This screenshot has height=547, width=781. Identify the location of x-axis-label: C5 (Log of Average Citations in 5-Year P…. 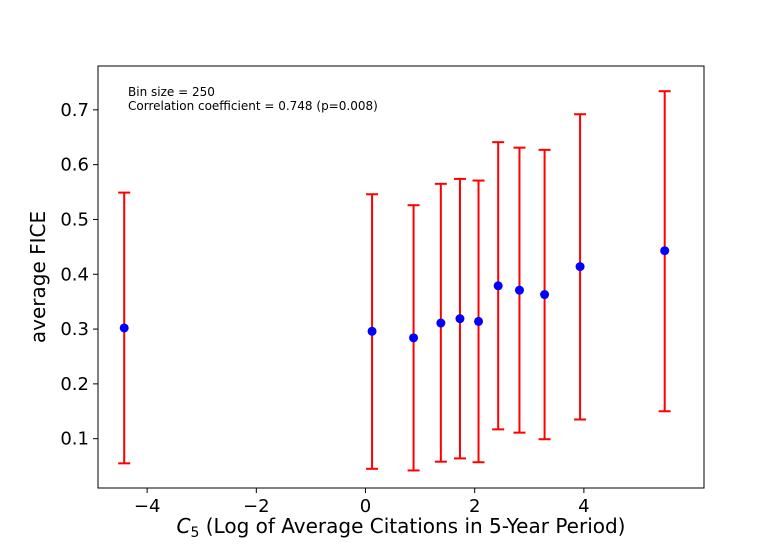
(401, 527).